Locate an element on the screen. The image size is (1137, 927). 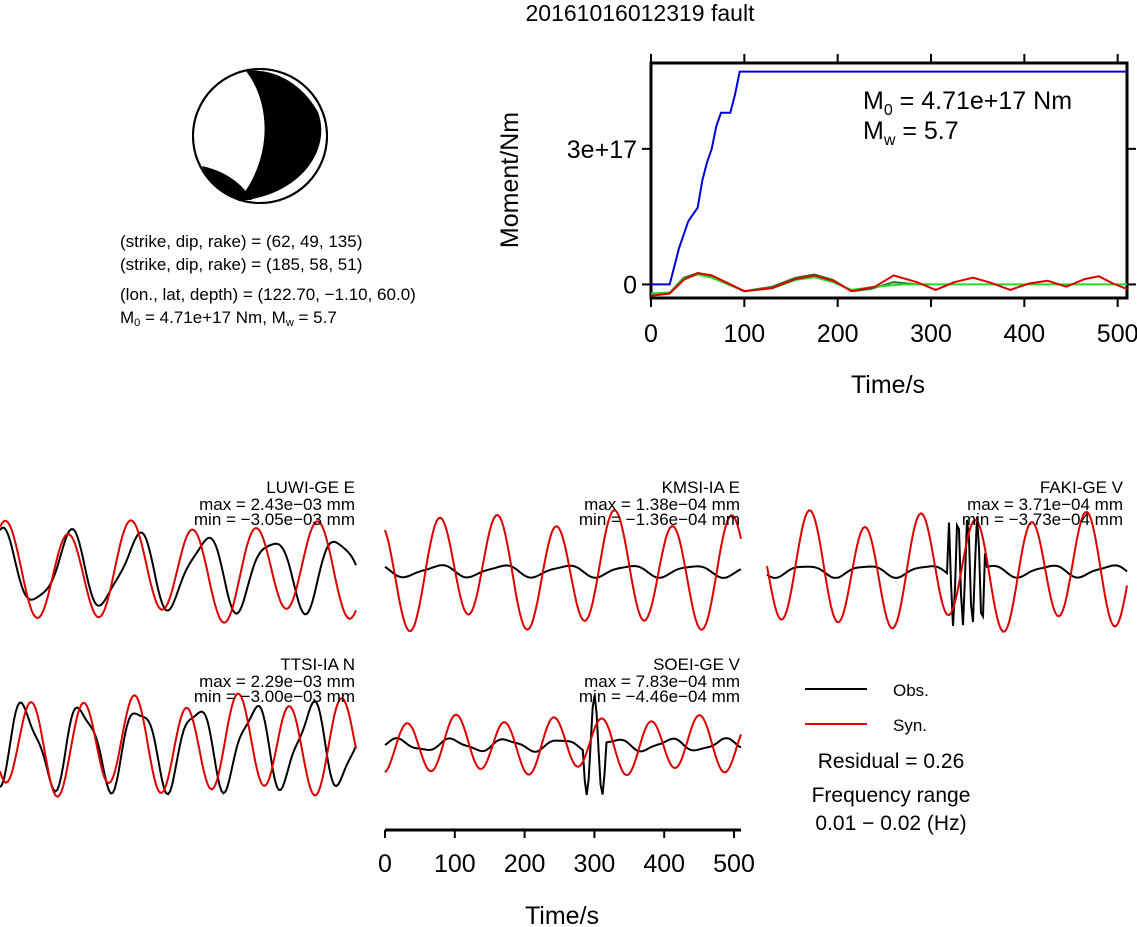
station-min: min = −3.05e−03 mm is located at coordinates (274, 519).